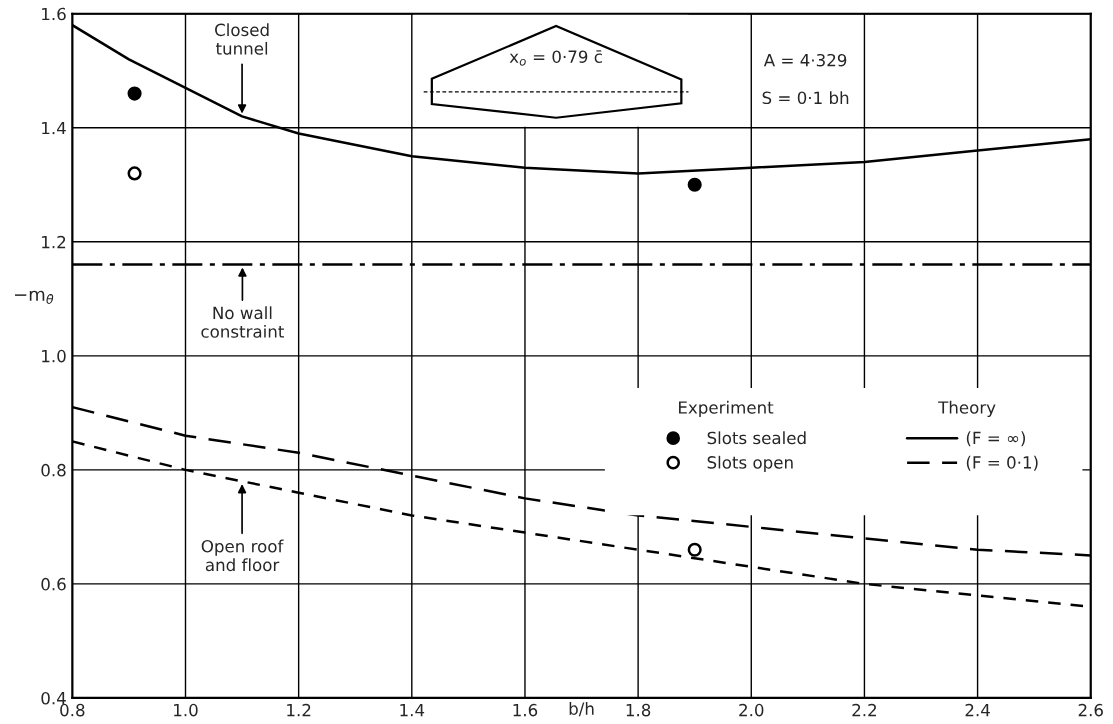 Image resolution: width=1113 pixels, height=724 pixels. I want to click on annotation: A = 4·329, so click(805, 60).